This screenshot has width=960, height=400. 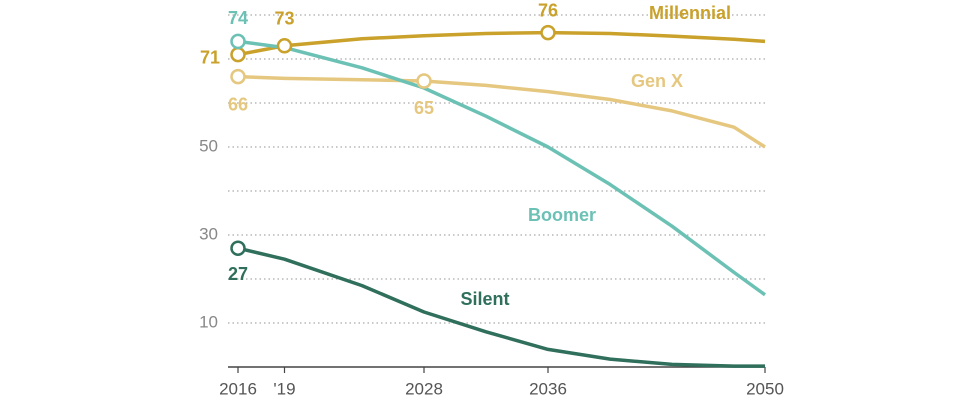 What do you see at coordinates (424, 108) in the screenshot?
I see `data-label: 65` at bounding box center [424, 108].